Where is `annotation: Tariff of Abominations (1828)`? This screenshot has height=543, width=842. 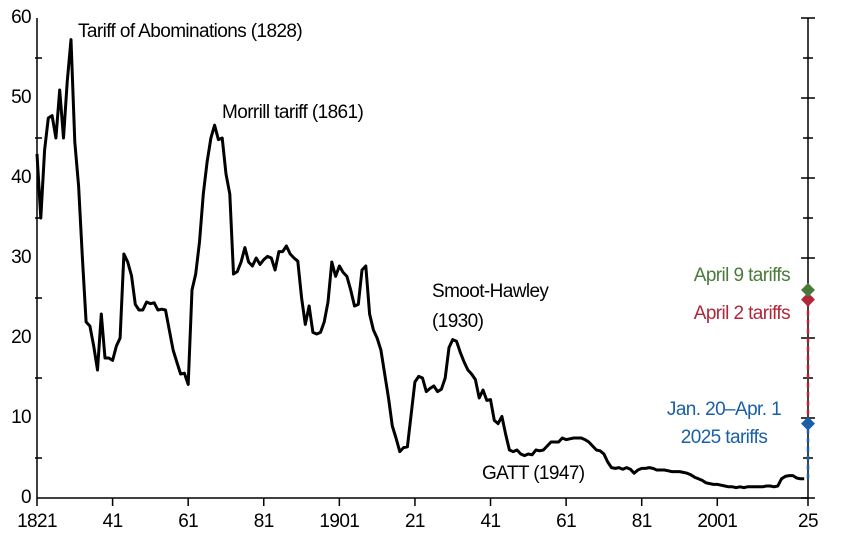
annotation: Tariff of Abominations (1828) is located at coordinates (190, 31).